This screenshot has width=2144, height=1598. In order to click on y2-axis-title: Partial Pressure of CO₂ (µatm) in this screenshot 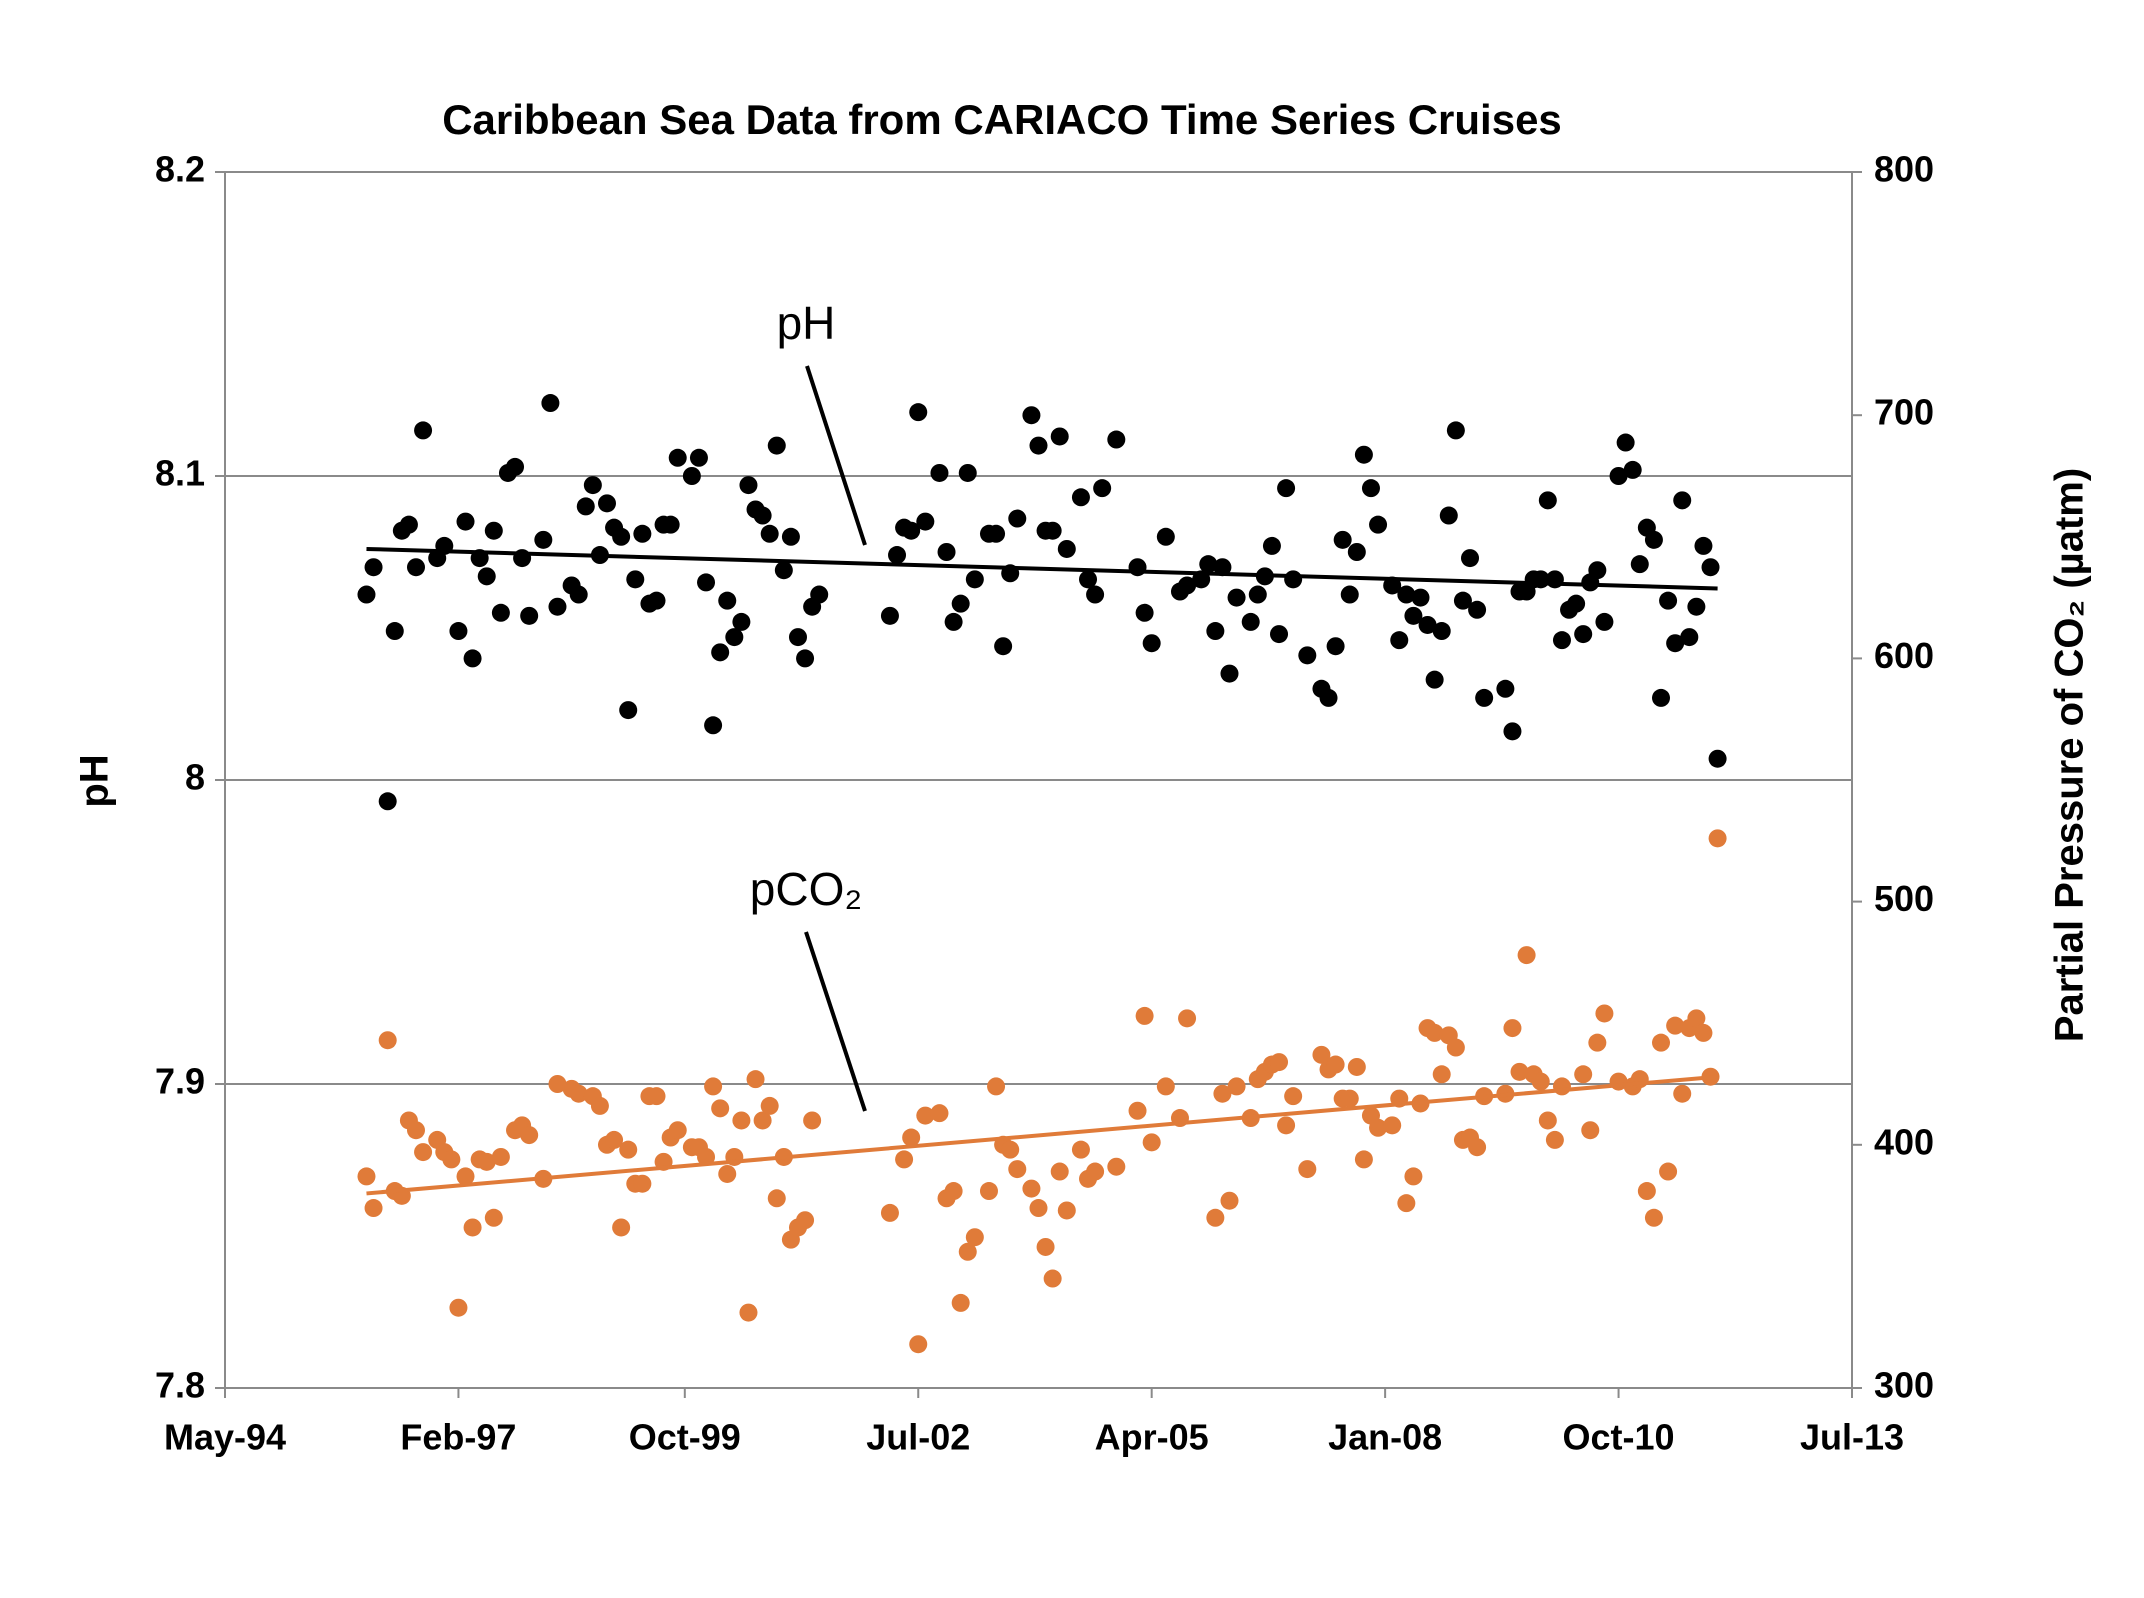, I will do `click(2070, 755)`.